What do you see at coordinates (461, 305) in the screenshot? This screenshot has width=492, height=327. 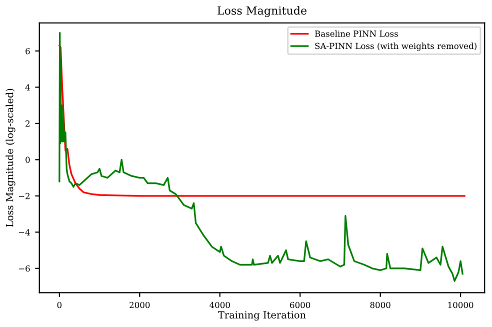 I see `x-tick-label: 10000` at bounding box center [461, 305].